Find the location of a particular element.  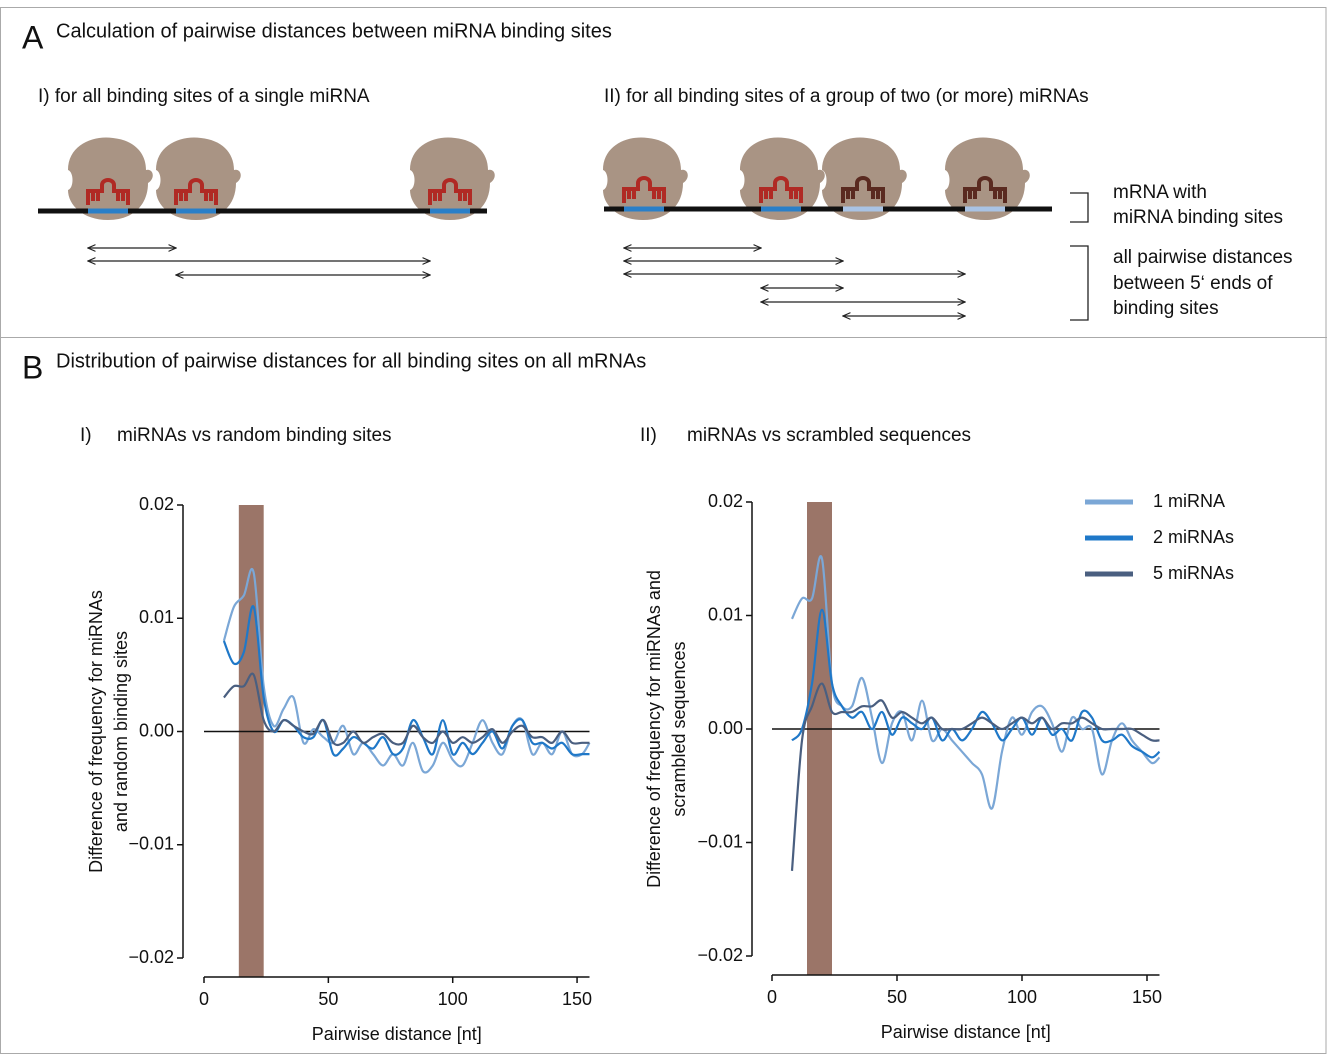

diagram-group is located at coordinates (827, 226).